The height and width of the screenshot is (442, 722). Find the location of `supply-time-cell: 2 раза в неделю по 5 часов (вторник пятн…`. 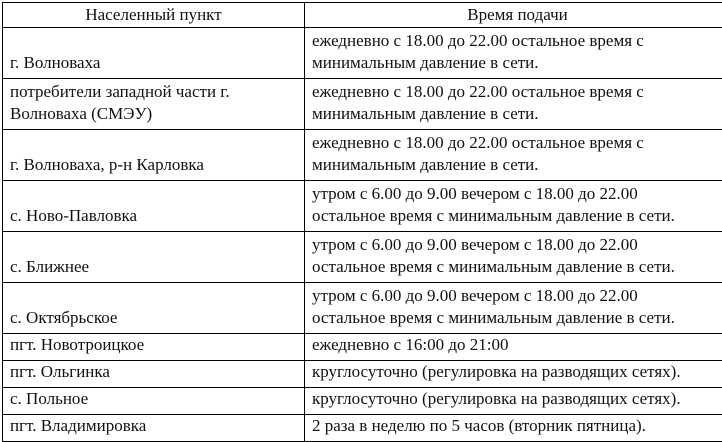

supply-time-cell: 2 раза в неделю по 5 часов (вторник пятн… is located at coordinates (513, 428).